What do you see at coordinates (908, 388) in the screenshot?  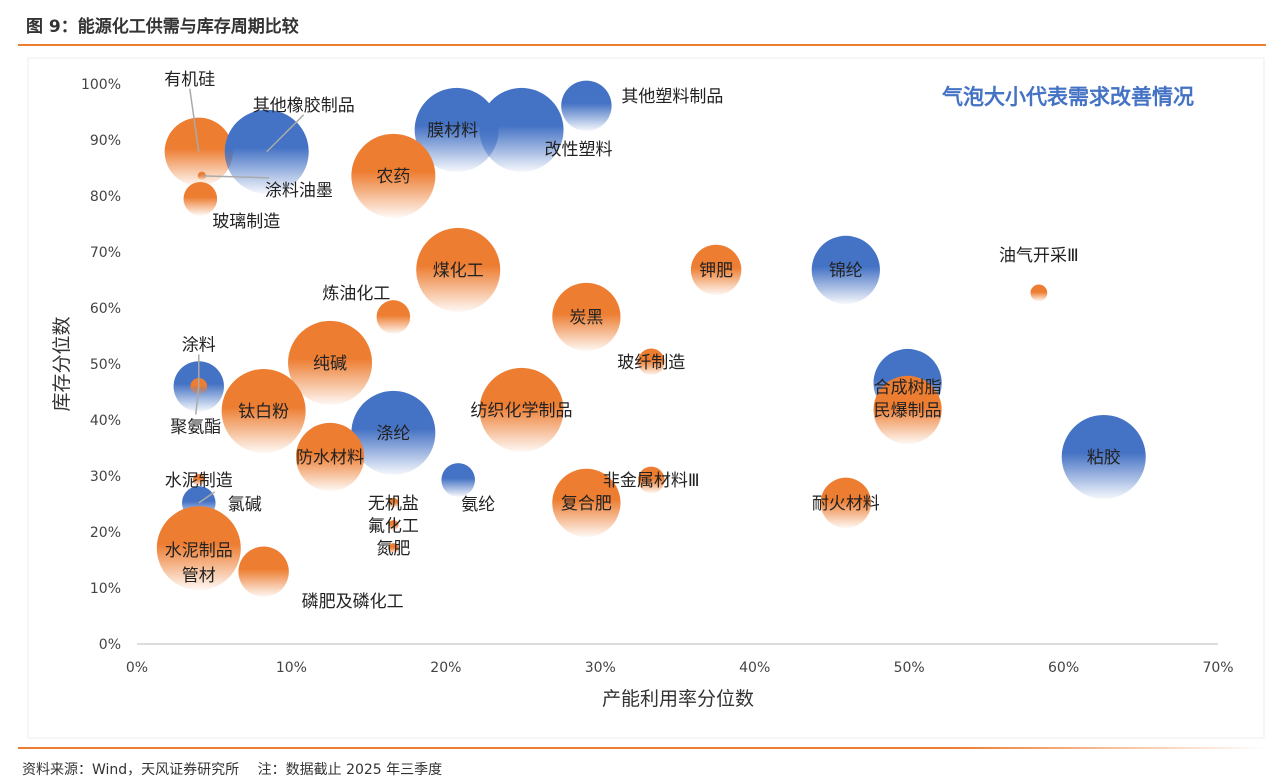 I see `bubble-label: 合成树脂` at bounding box center [908, 388].